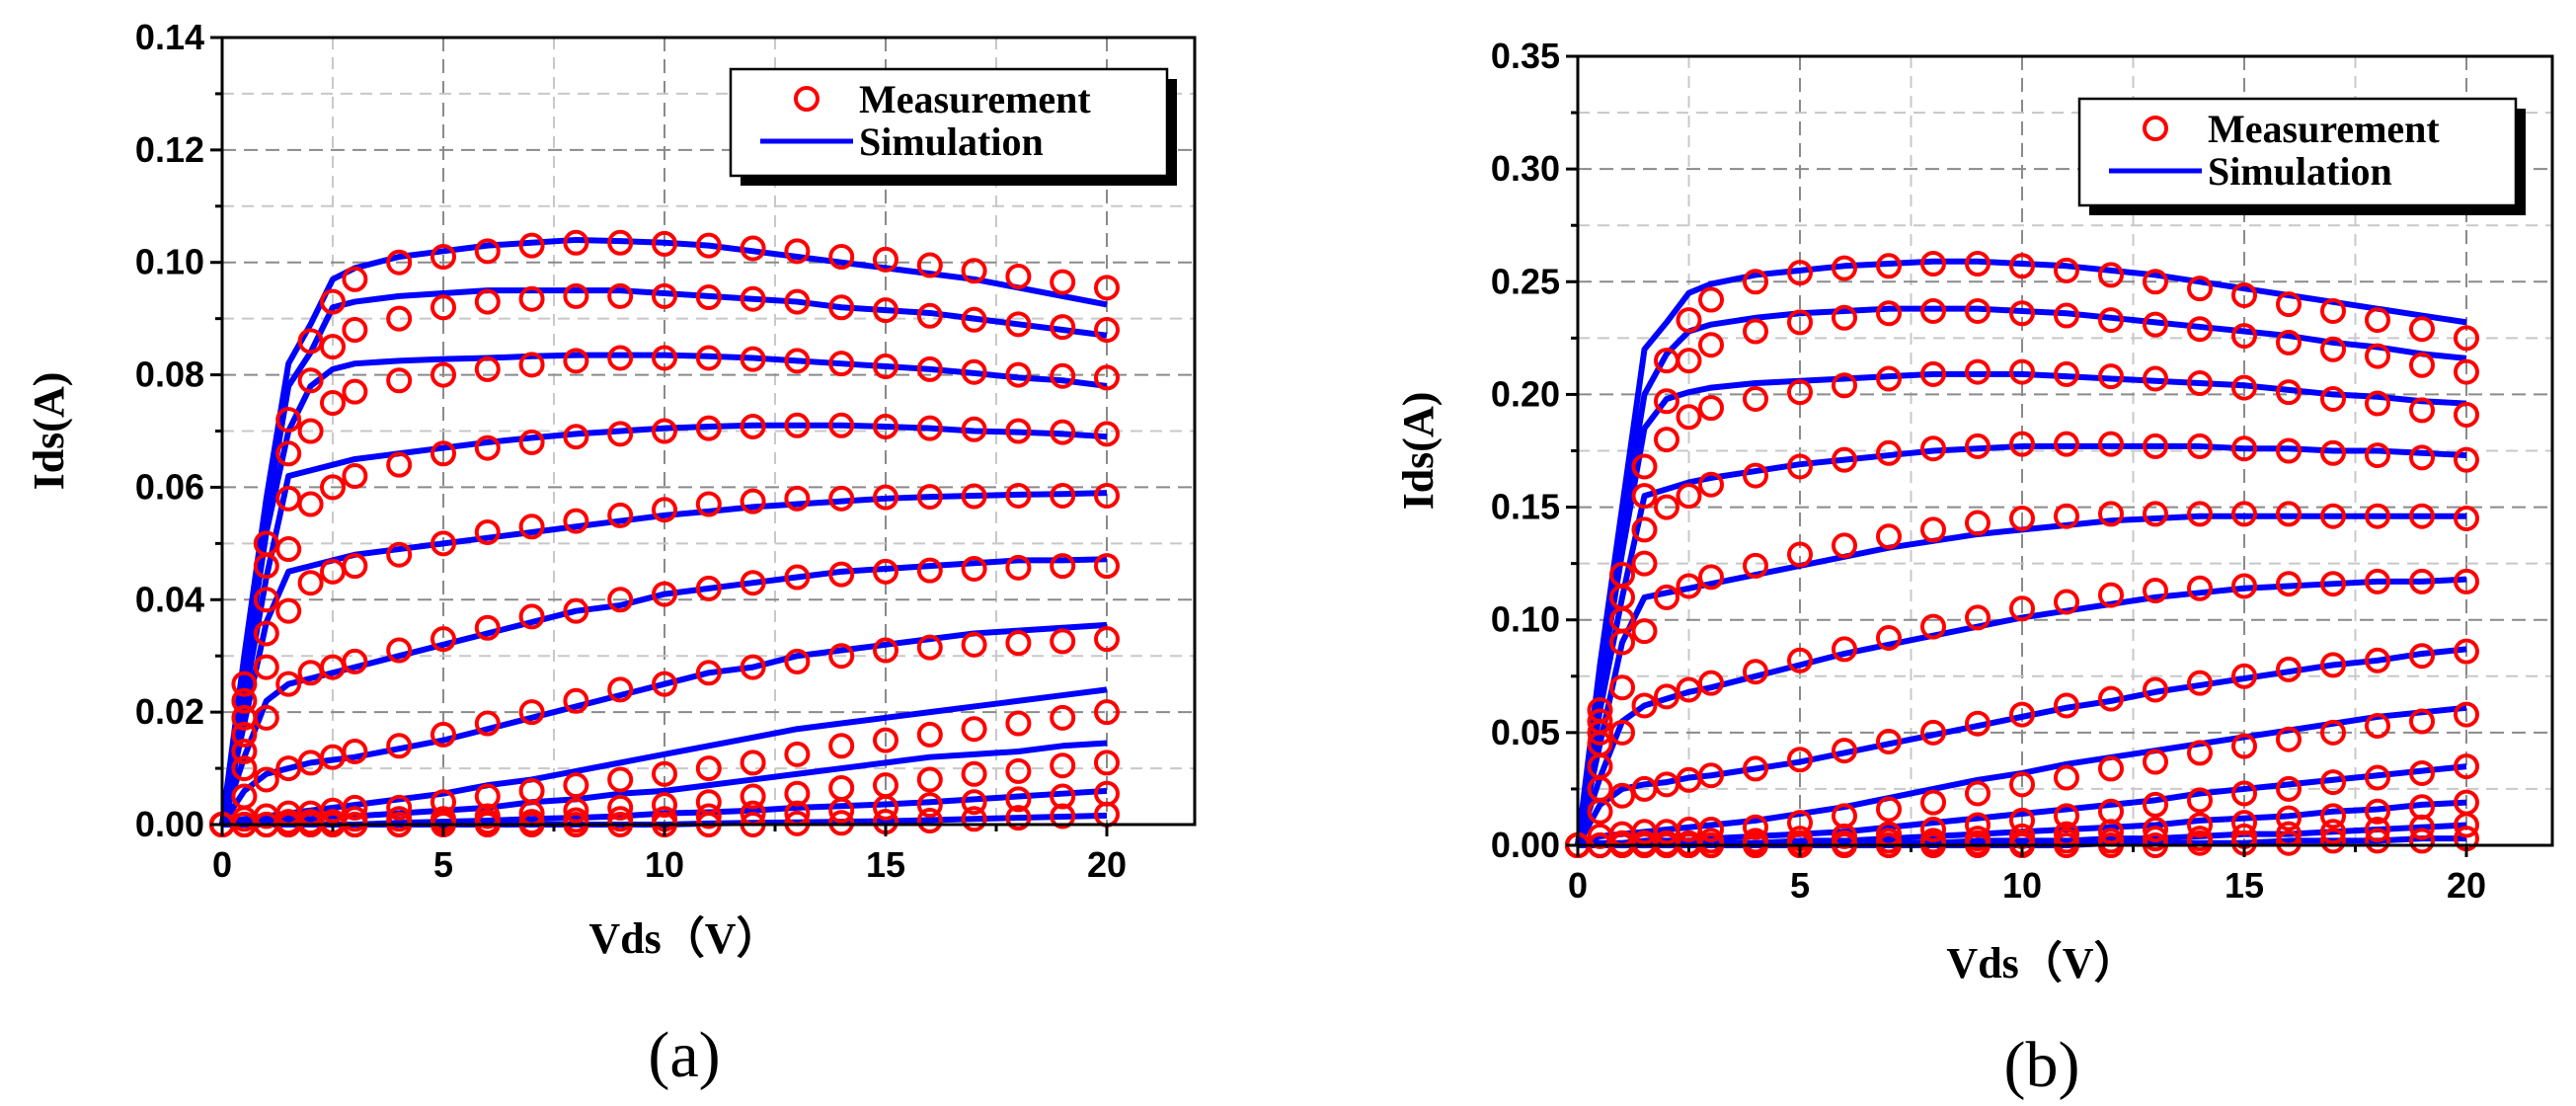 The image size is (2576, 1106). I want to click on x-tick-label: 10, so click(2022, 886).